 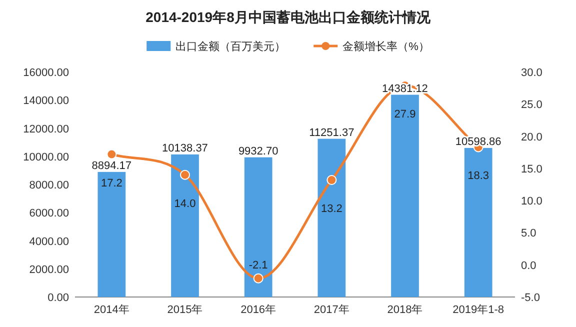 I want to click on y-tick-label: 10000.00, so click(x=46, y=157).